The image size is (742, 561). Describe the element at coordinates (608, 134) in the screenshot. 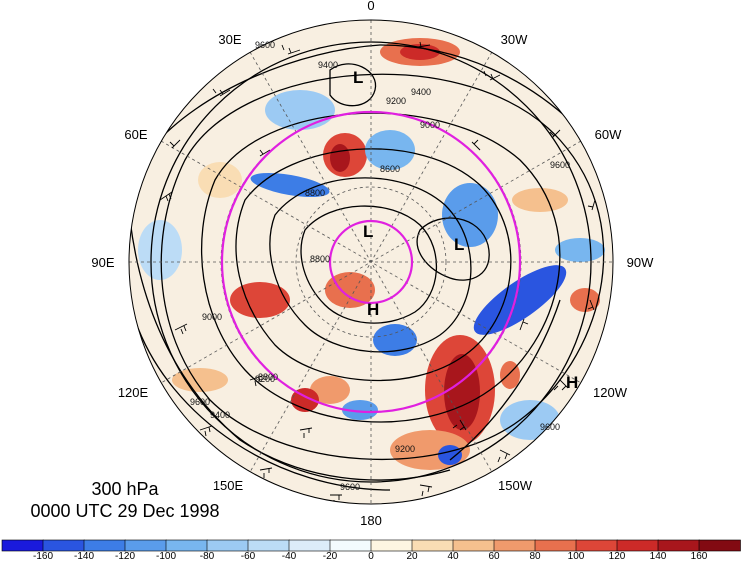

I see `lon-label-60w: 60W` at that location.